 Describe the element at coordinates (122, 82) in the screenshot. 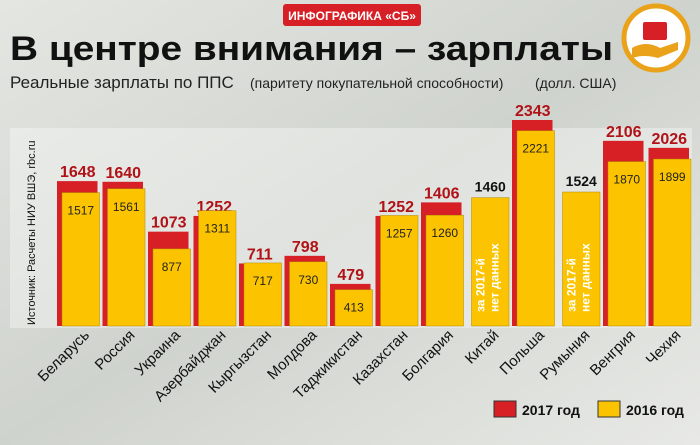

I see `subtitle: Реальные зарплаты по ППС` at that location.